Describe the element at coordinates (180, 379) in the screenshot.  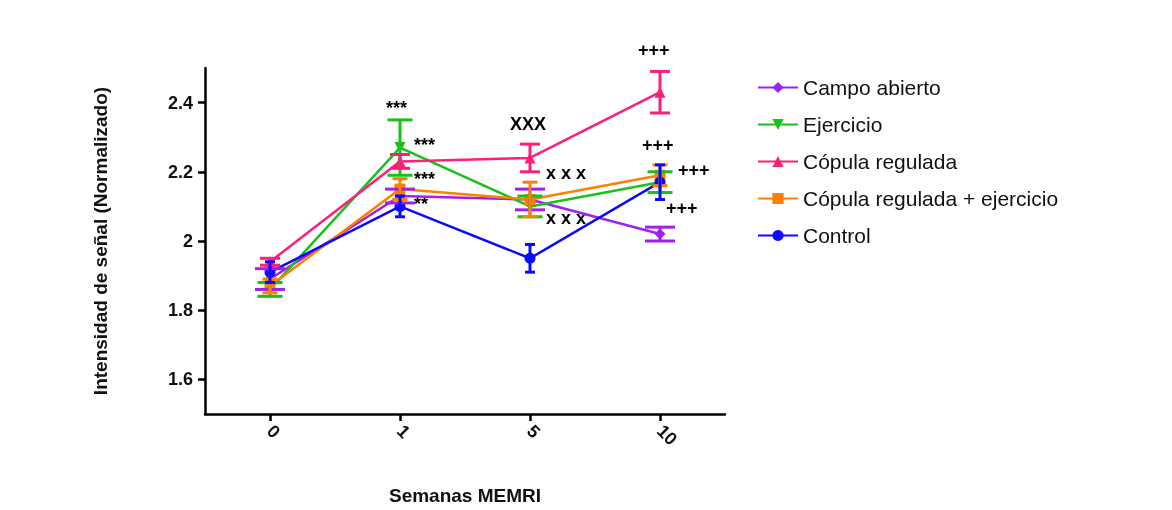
I see `y-tick-label: 1.6` at that location.